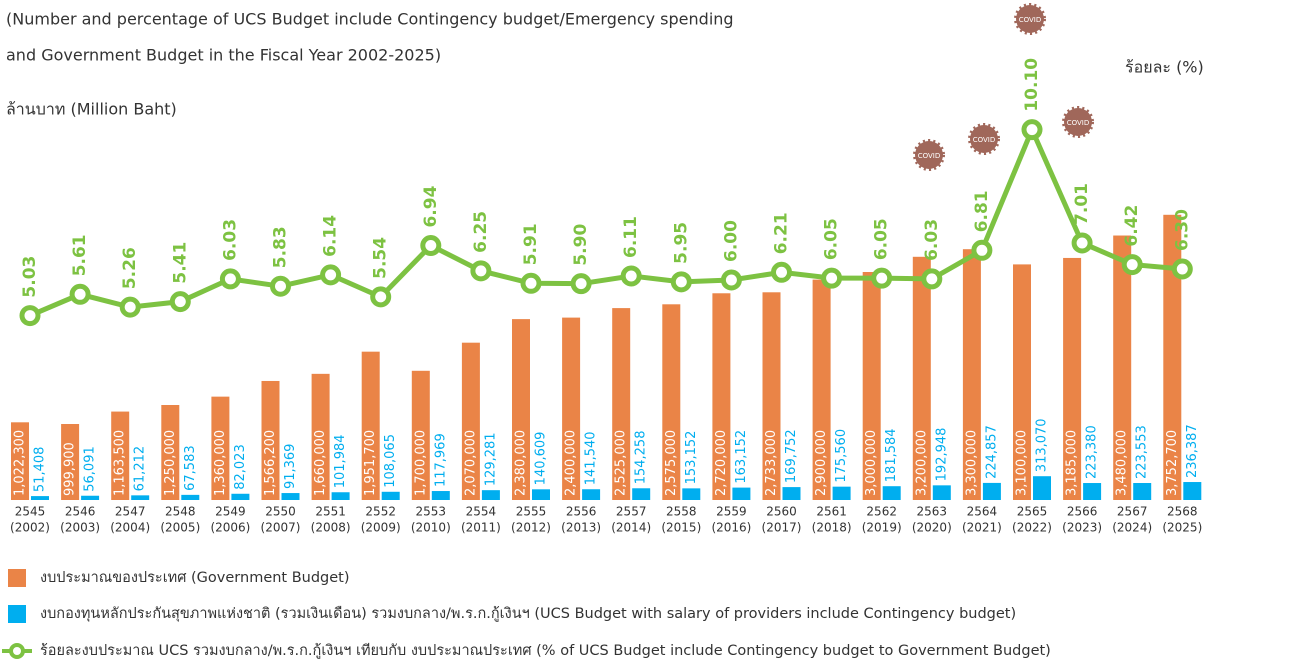 The height and width of the screenshot is (668, 1316). What do you see at coordinates (370, 463) in the screenshot?
I see `data-label: 1,951,700` at bounding box center [370, 463].